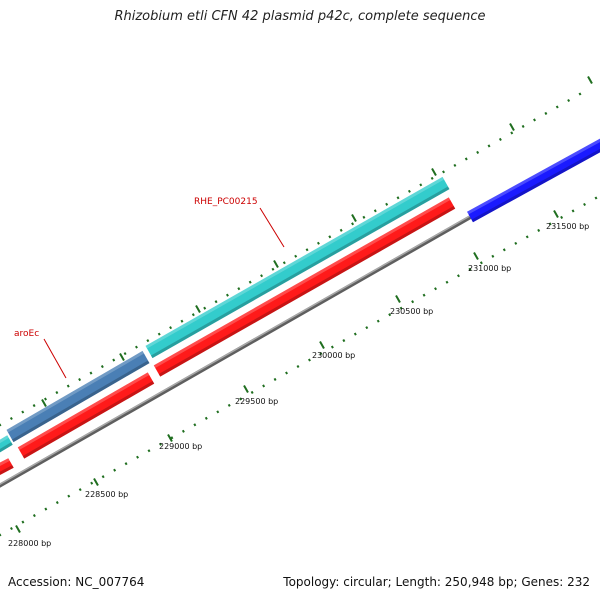  I want to click on tick-label-231000: 231000 bp, so click(489, 268).